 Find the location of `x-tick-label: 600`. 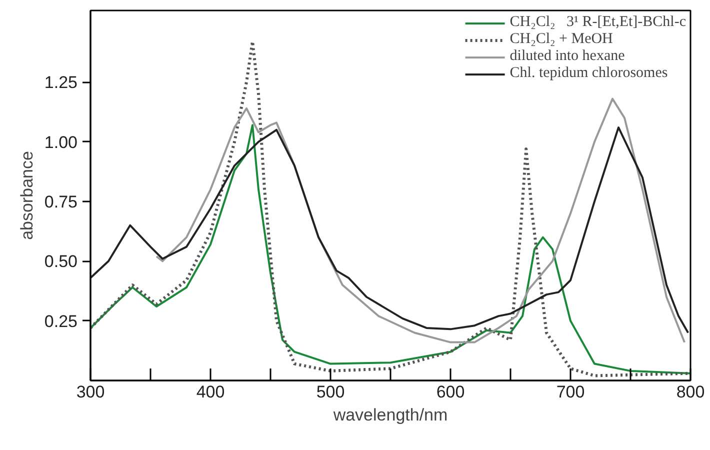

x-tick-label: 600 is located at coordinates (450, 392).